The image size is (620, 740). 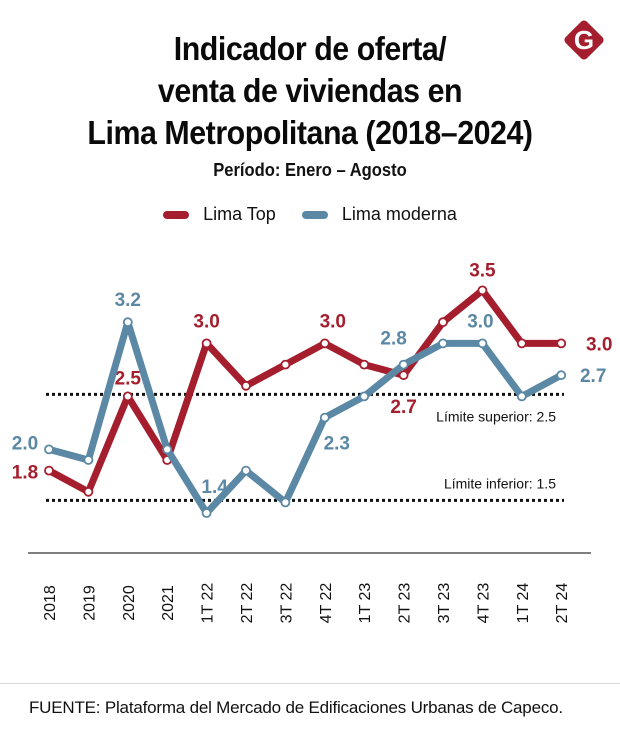 I want to click on title-line-2: venta de viviendas en, so click(x=310, y=90).